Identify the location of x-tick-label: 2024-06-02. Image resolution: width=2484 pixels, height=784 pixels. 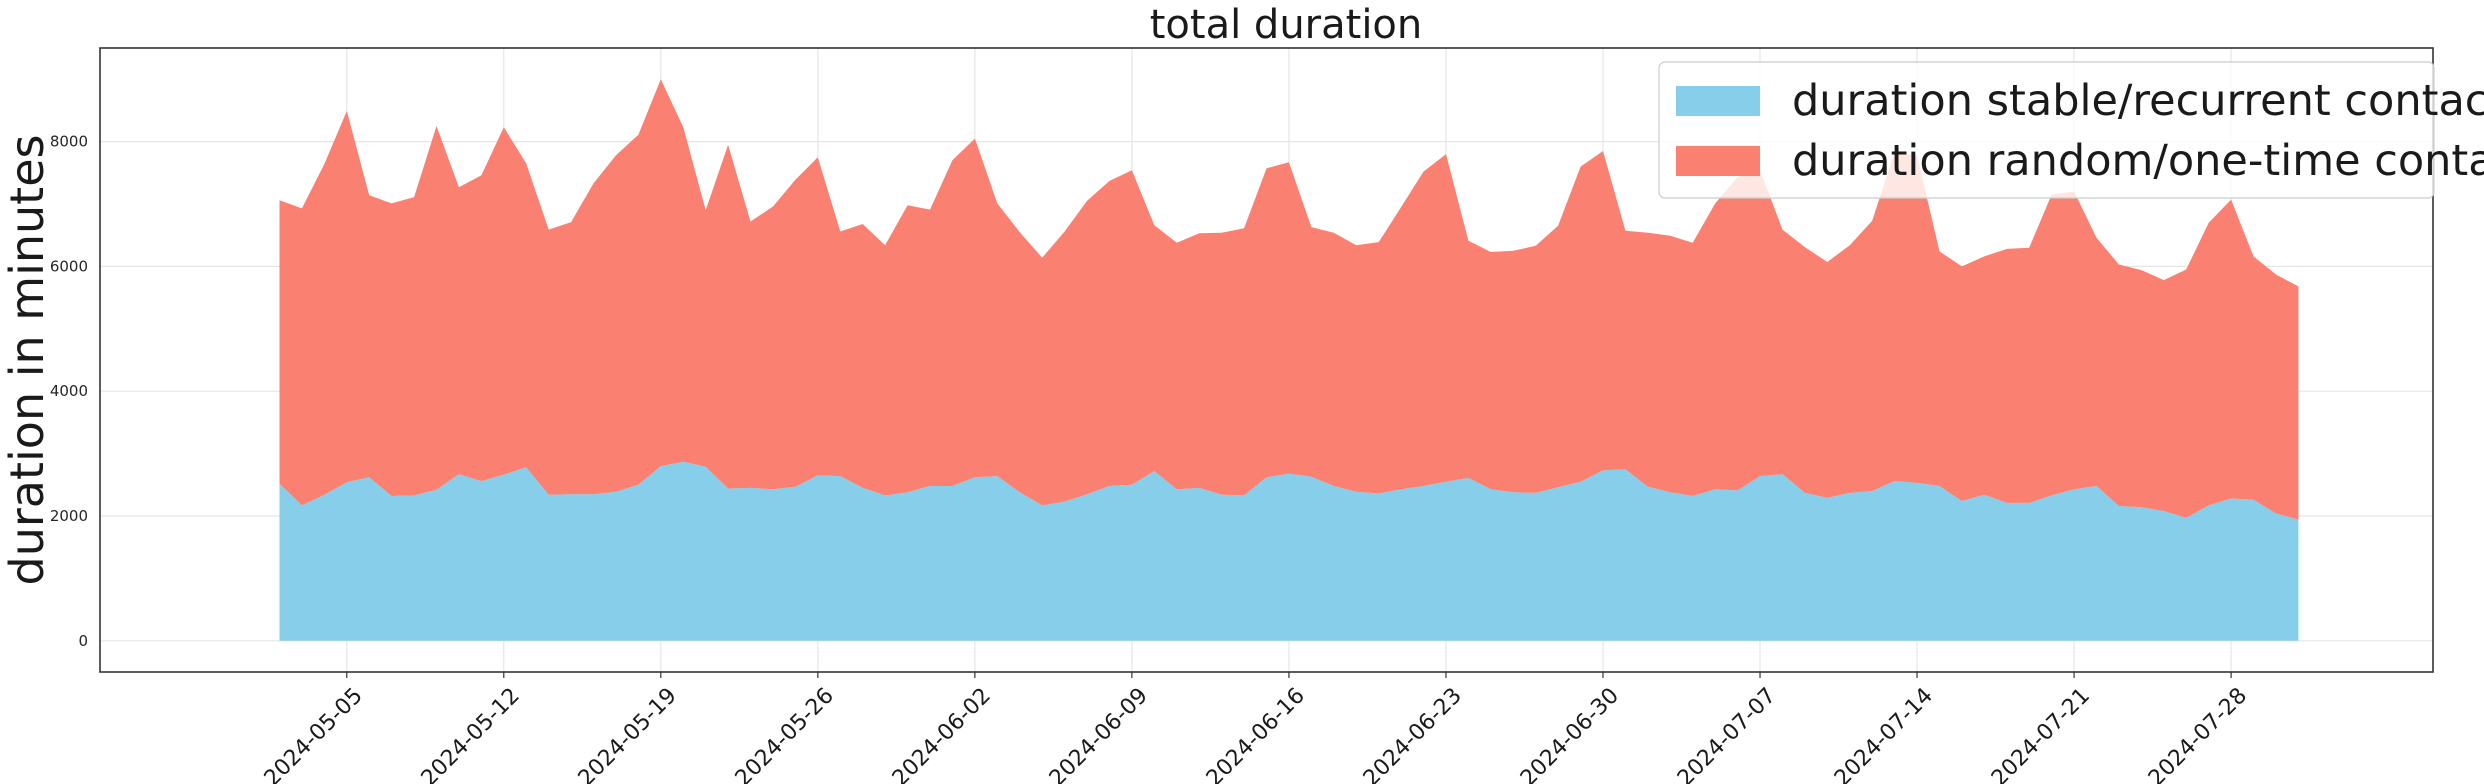
(942, 733).